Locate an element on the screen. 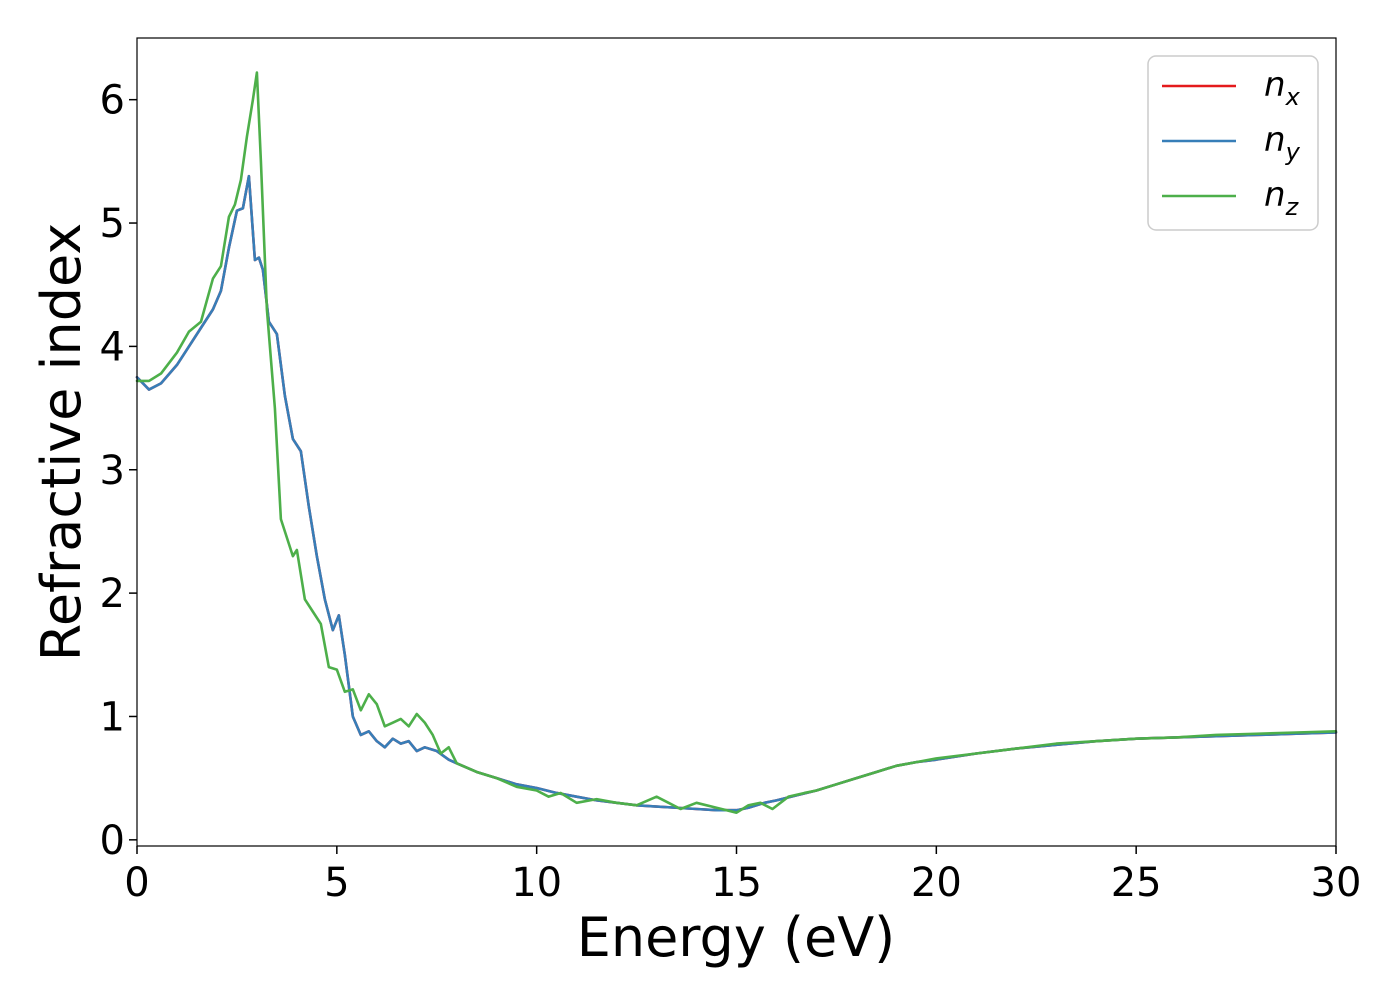  legend-label-subscript: y is located at coordinates (1293, 152).